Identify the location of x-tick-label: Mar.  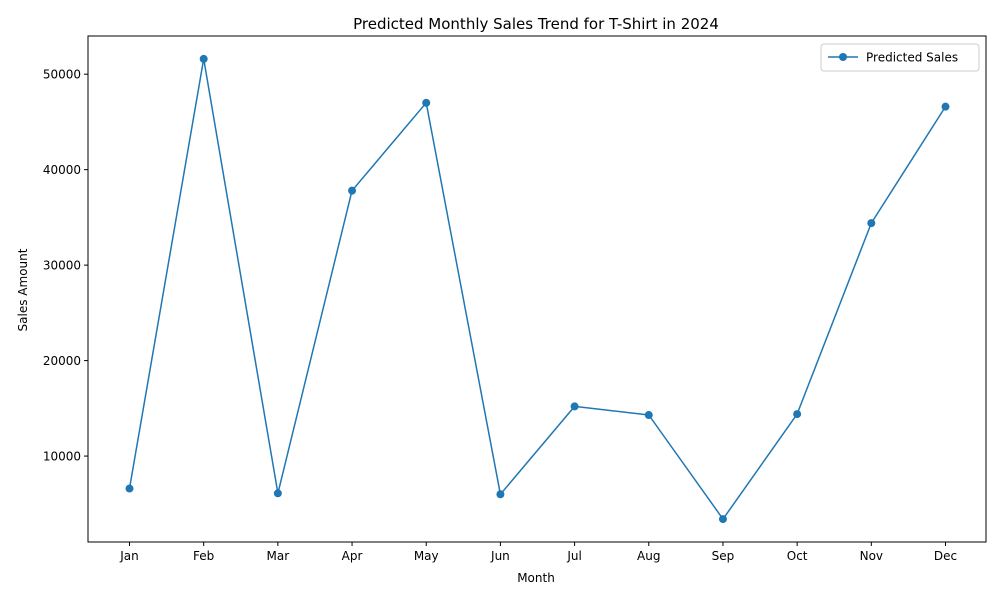
(278, 556).